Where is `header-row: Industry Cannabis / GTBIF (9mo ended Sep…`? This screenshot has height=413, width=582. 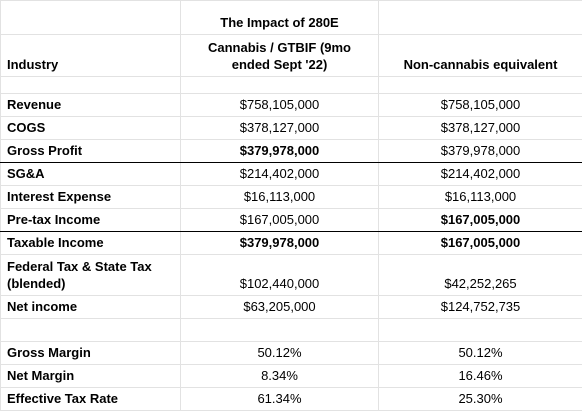 header-row: Industry Cannabis / GTBIF (9mo ended Sep… is located at coordinates (291, 55).